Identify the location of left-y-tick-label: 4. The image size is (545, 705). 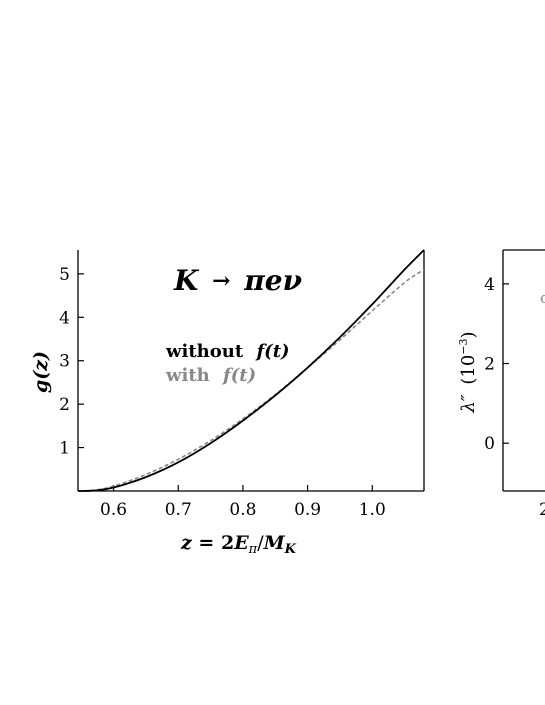
(64, 318).